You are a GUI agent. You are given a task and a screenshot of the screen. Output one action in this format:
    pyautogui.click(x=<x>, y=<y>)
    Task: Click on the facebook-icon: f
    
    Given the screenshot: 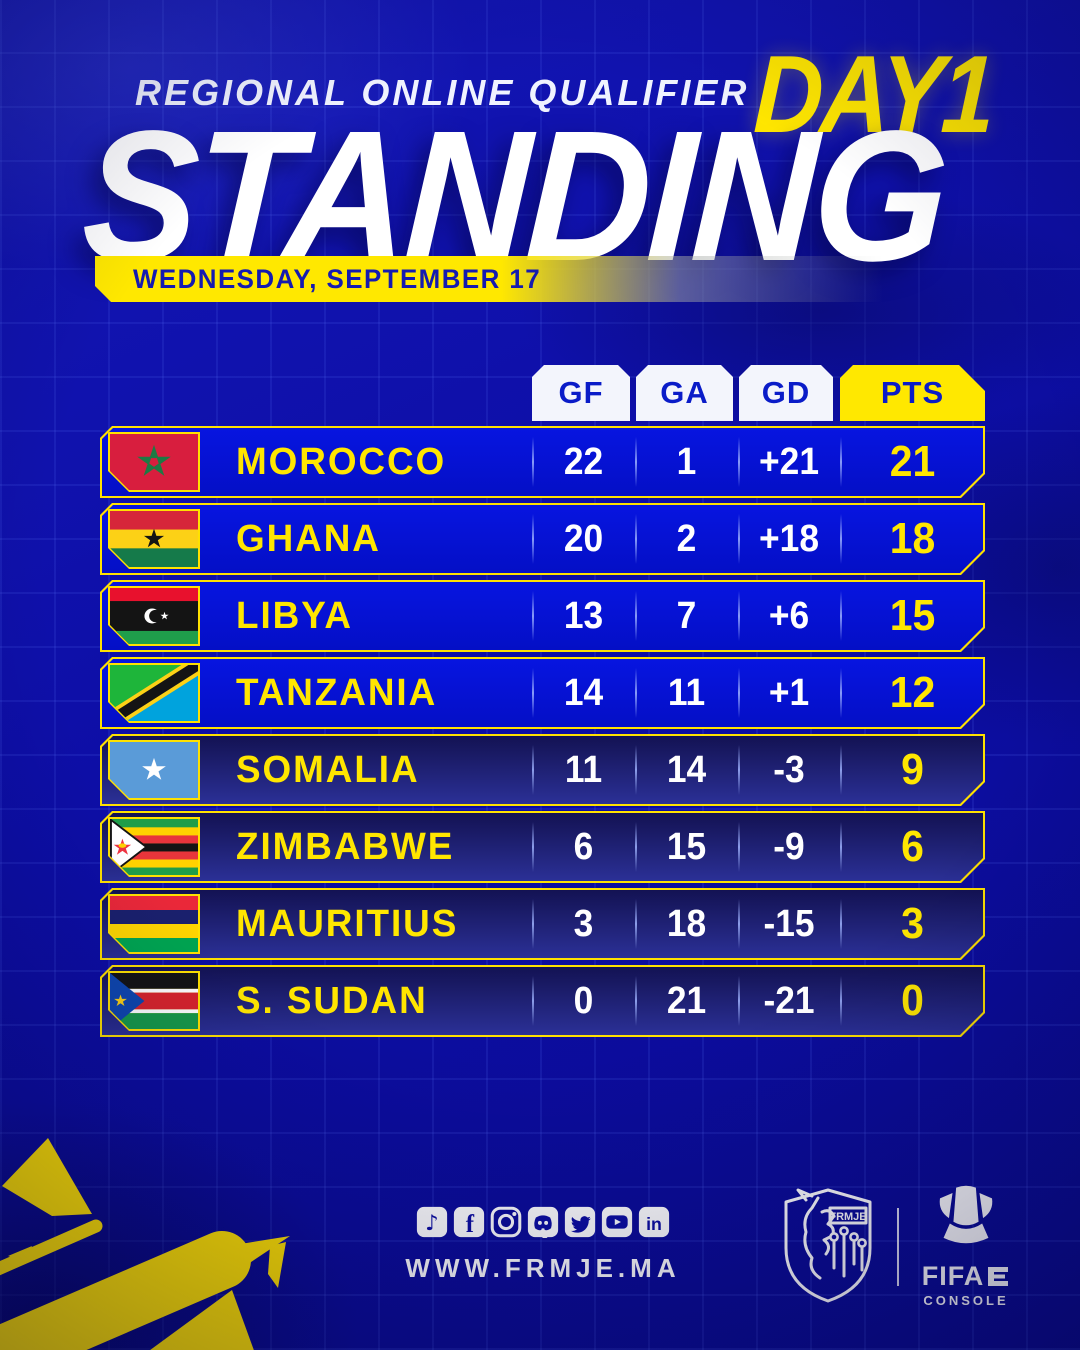 What is the action you would take?
    pyautogui.click(x=469, y=1222)
    